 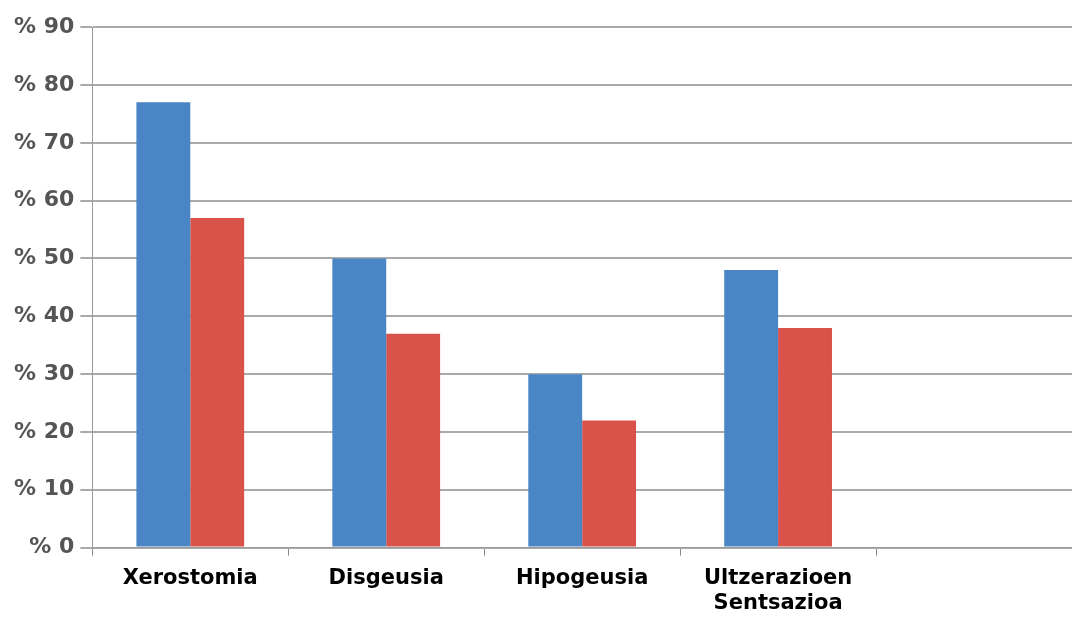 I want to click on y-tick-label: % 80, so click(x=44, y=83).